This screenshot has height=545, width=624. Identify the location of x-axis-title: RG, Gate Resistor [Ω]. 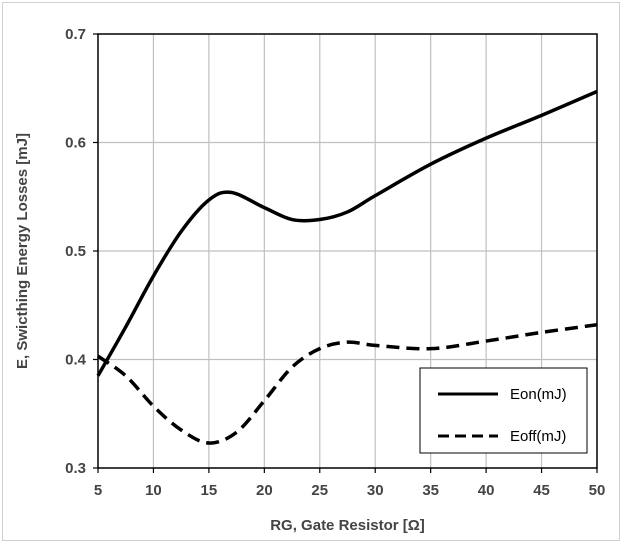
(347, 525).